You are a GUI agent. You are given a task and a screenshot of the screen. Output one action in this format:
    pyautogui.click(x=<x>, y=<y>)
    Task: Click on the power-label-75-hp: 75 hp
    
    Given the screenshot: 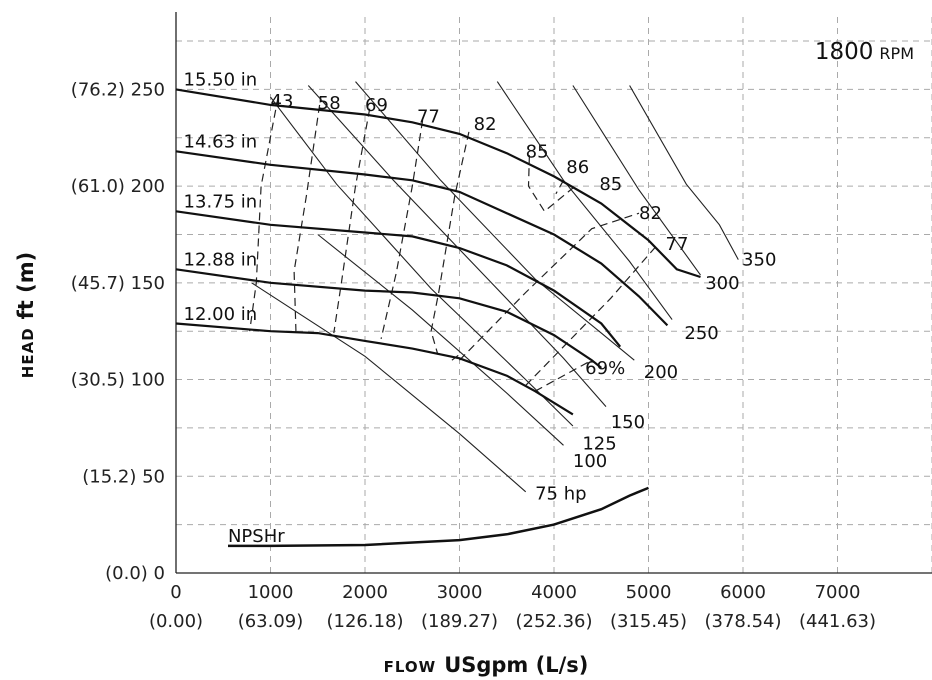 What is the action you would take?
    pyautogui.click(x=560, y=494)
    